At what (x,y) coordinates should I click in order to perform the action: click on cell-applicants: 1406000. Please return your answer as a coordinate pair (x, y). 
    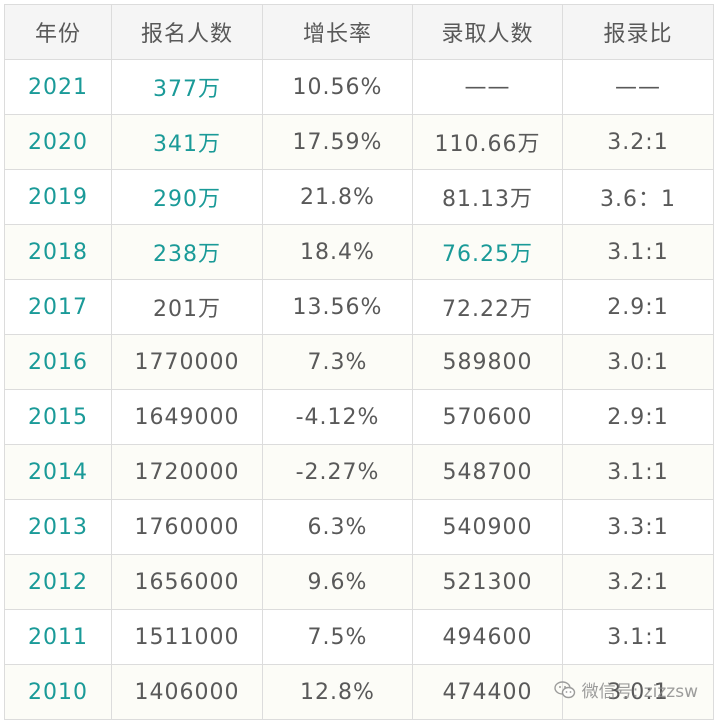
    Looking at the image, I should click on (187, 692).